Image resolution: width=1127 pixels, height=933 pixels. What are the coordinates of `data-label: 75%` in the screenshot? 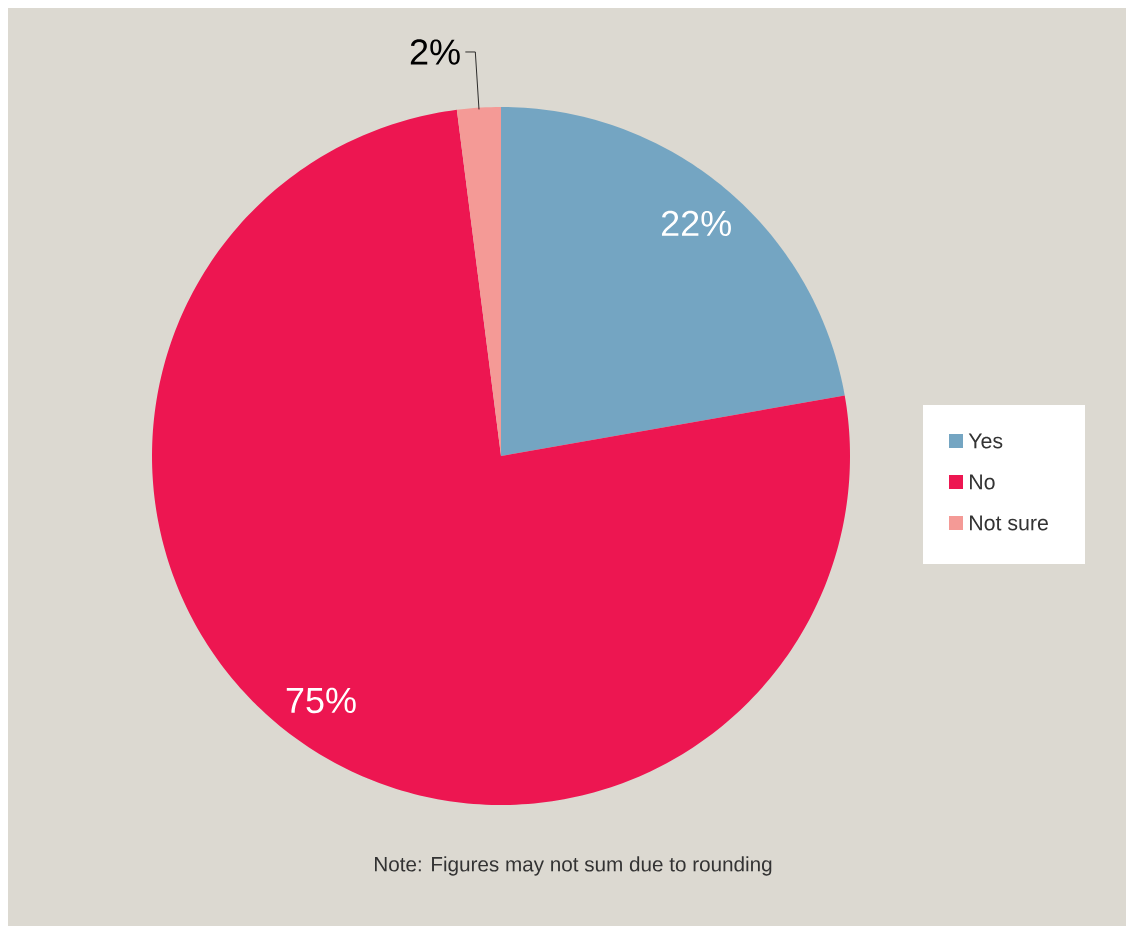 It's located at (321, 700).